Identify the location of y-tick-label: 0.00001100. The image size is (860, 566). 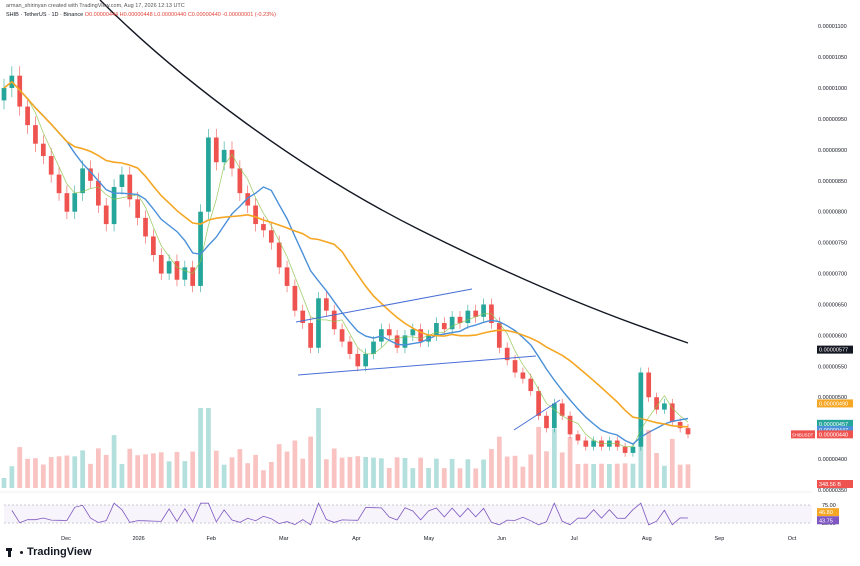
(832, 27).